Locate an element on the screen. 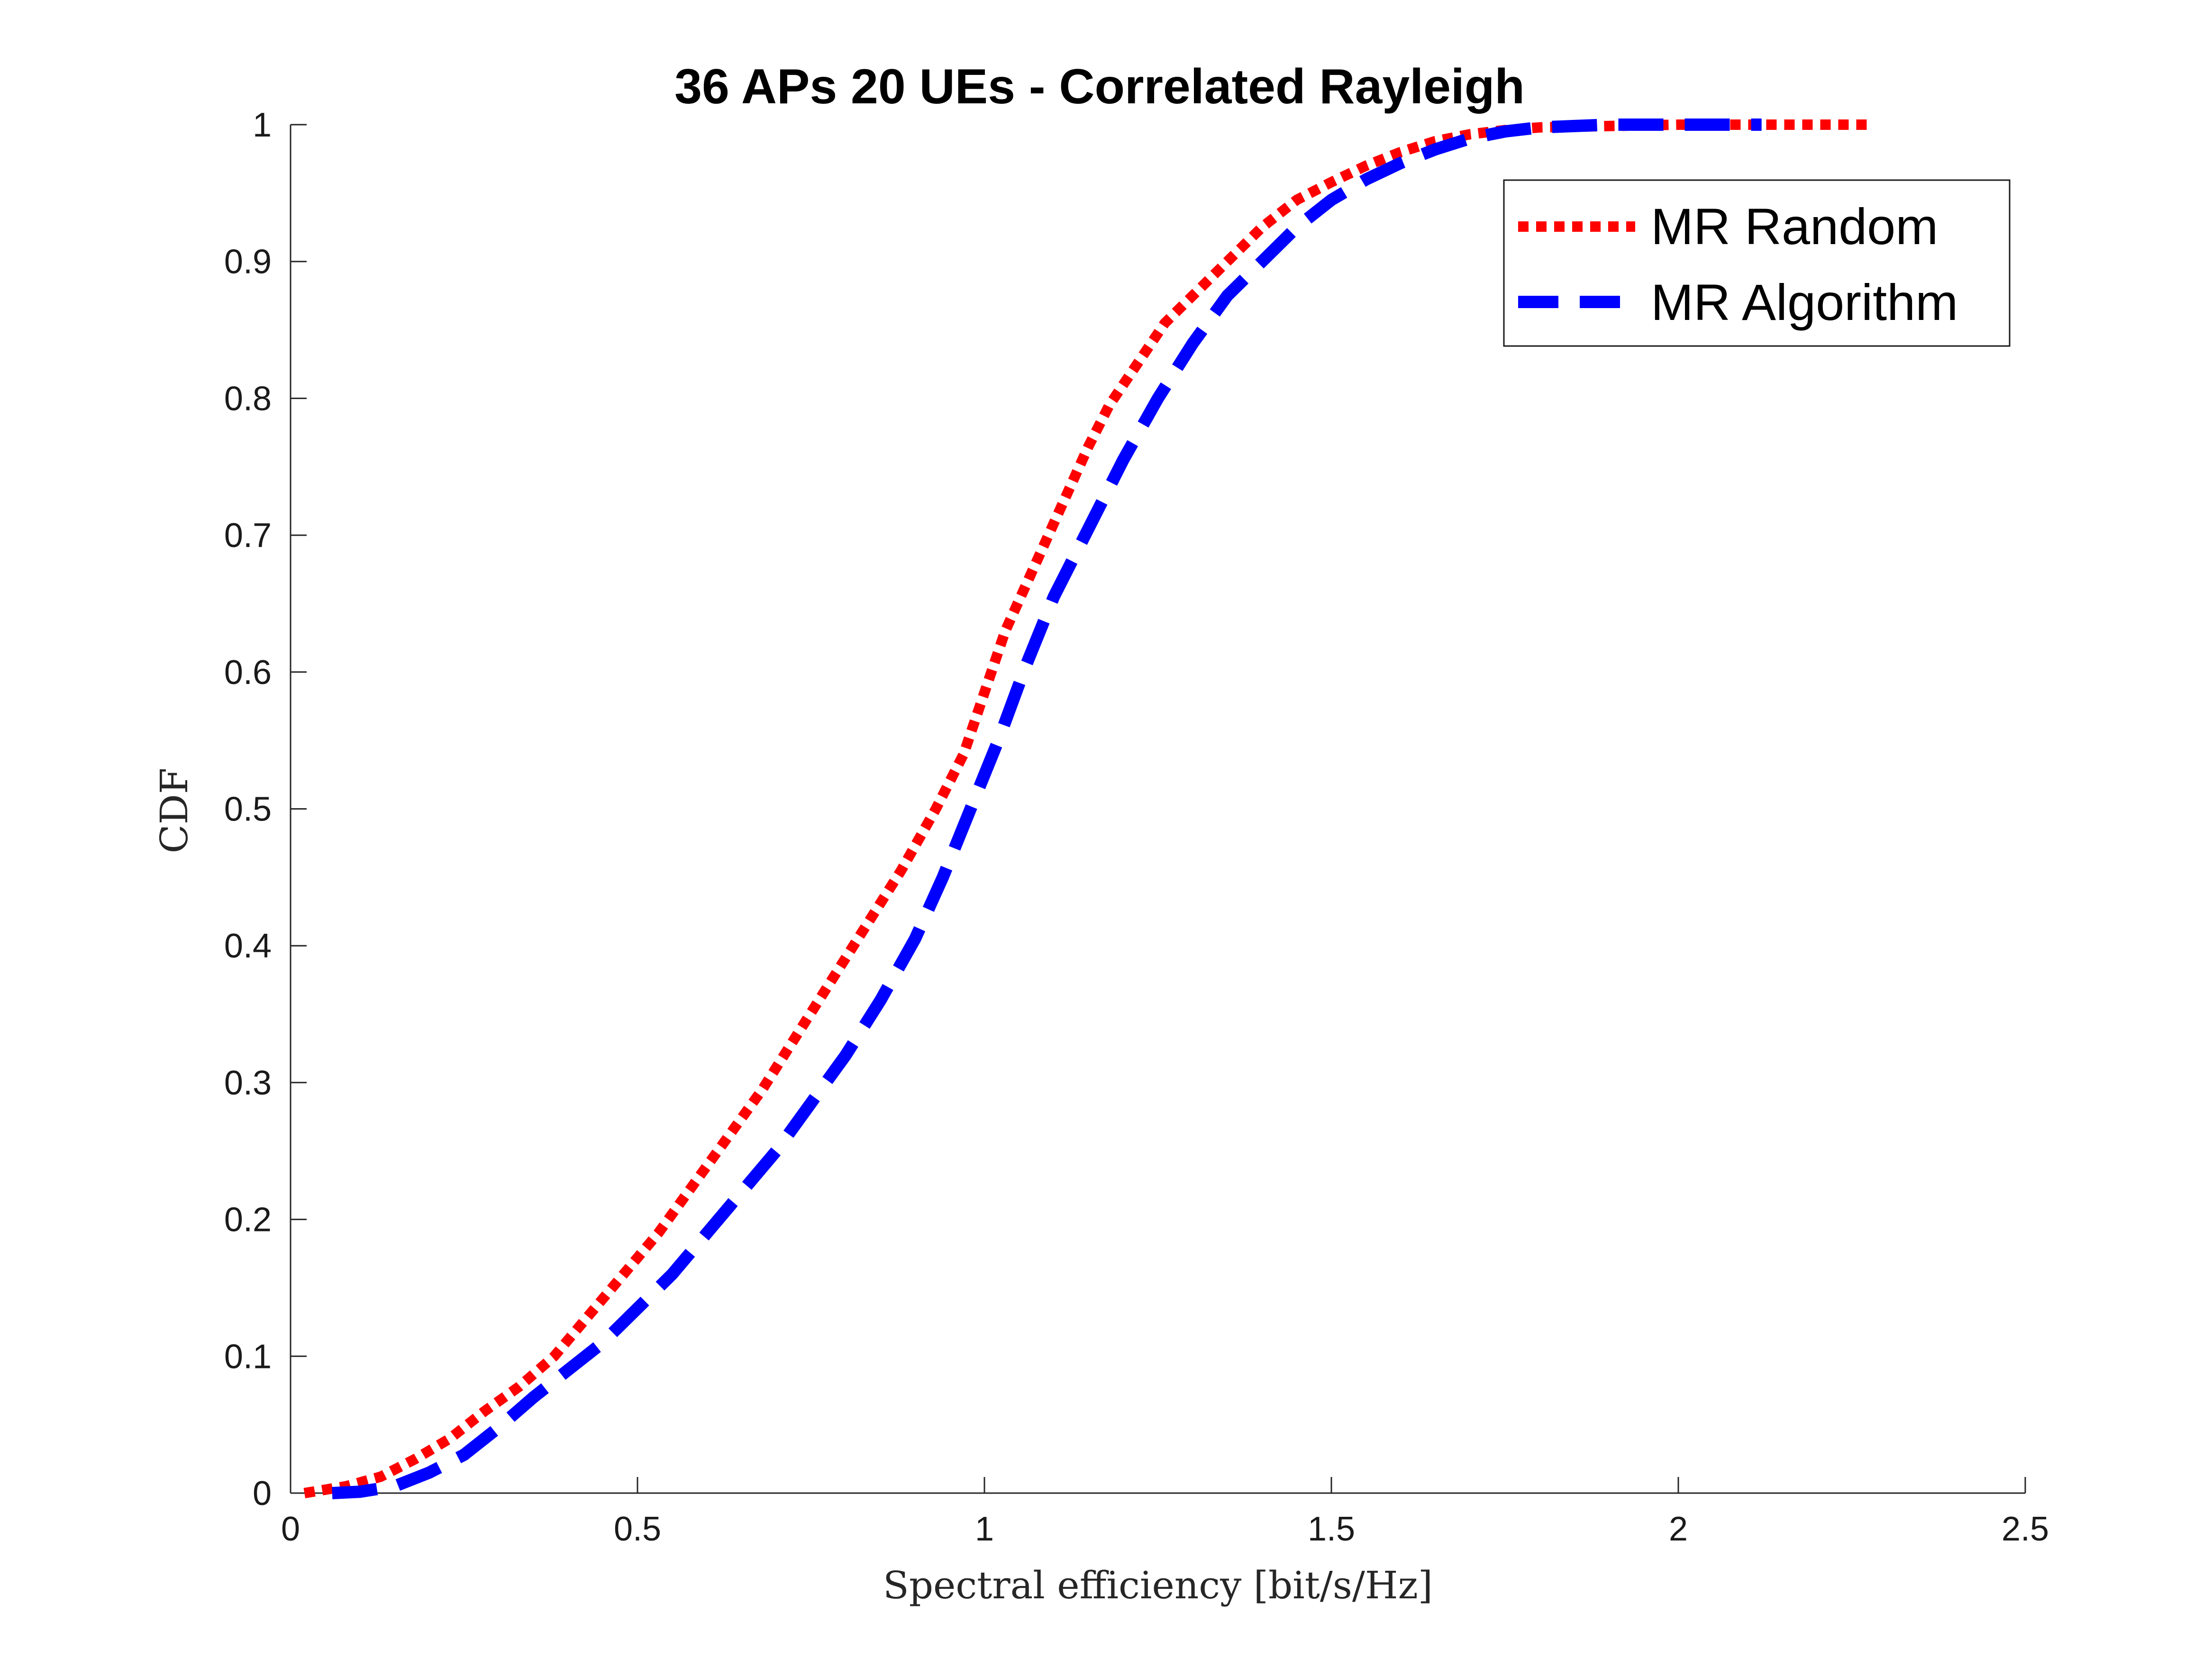 The height and width of the screenshot is (1659, 2212). y-tick-label: 0.8 is located at coordinates (248, 399).